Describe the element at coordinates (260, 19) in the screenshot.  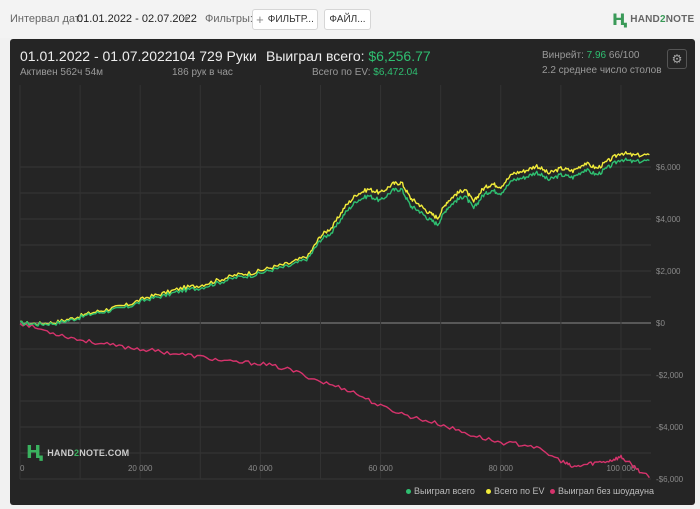
I see `plus-icon: +` at that location.